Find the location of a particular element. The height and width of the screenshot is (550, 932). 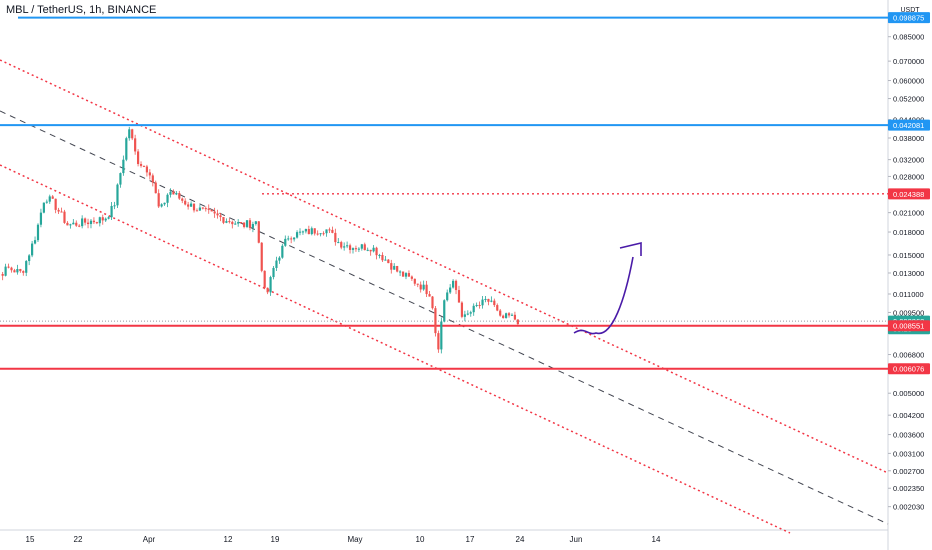

price-badge-label: 0.006076 is located at coordinates (908, 369).